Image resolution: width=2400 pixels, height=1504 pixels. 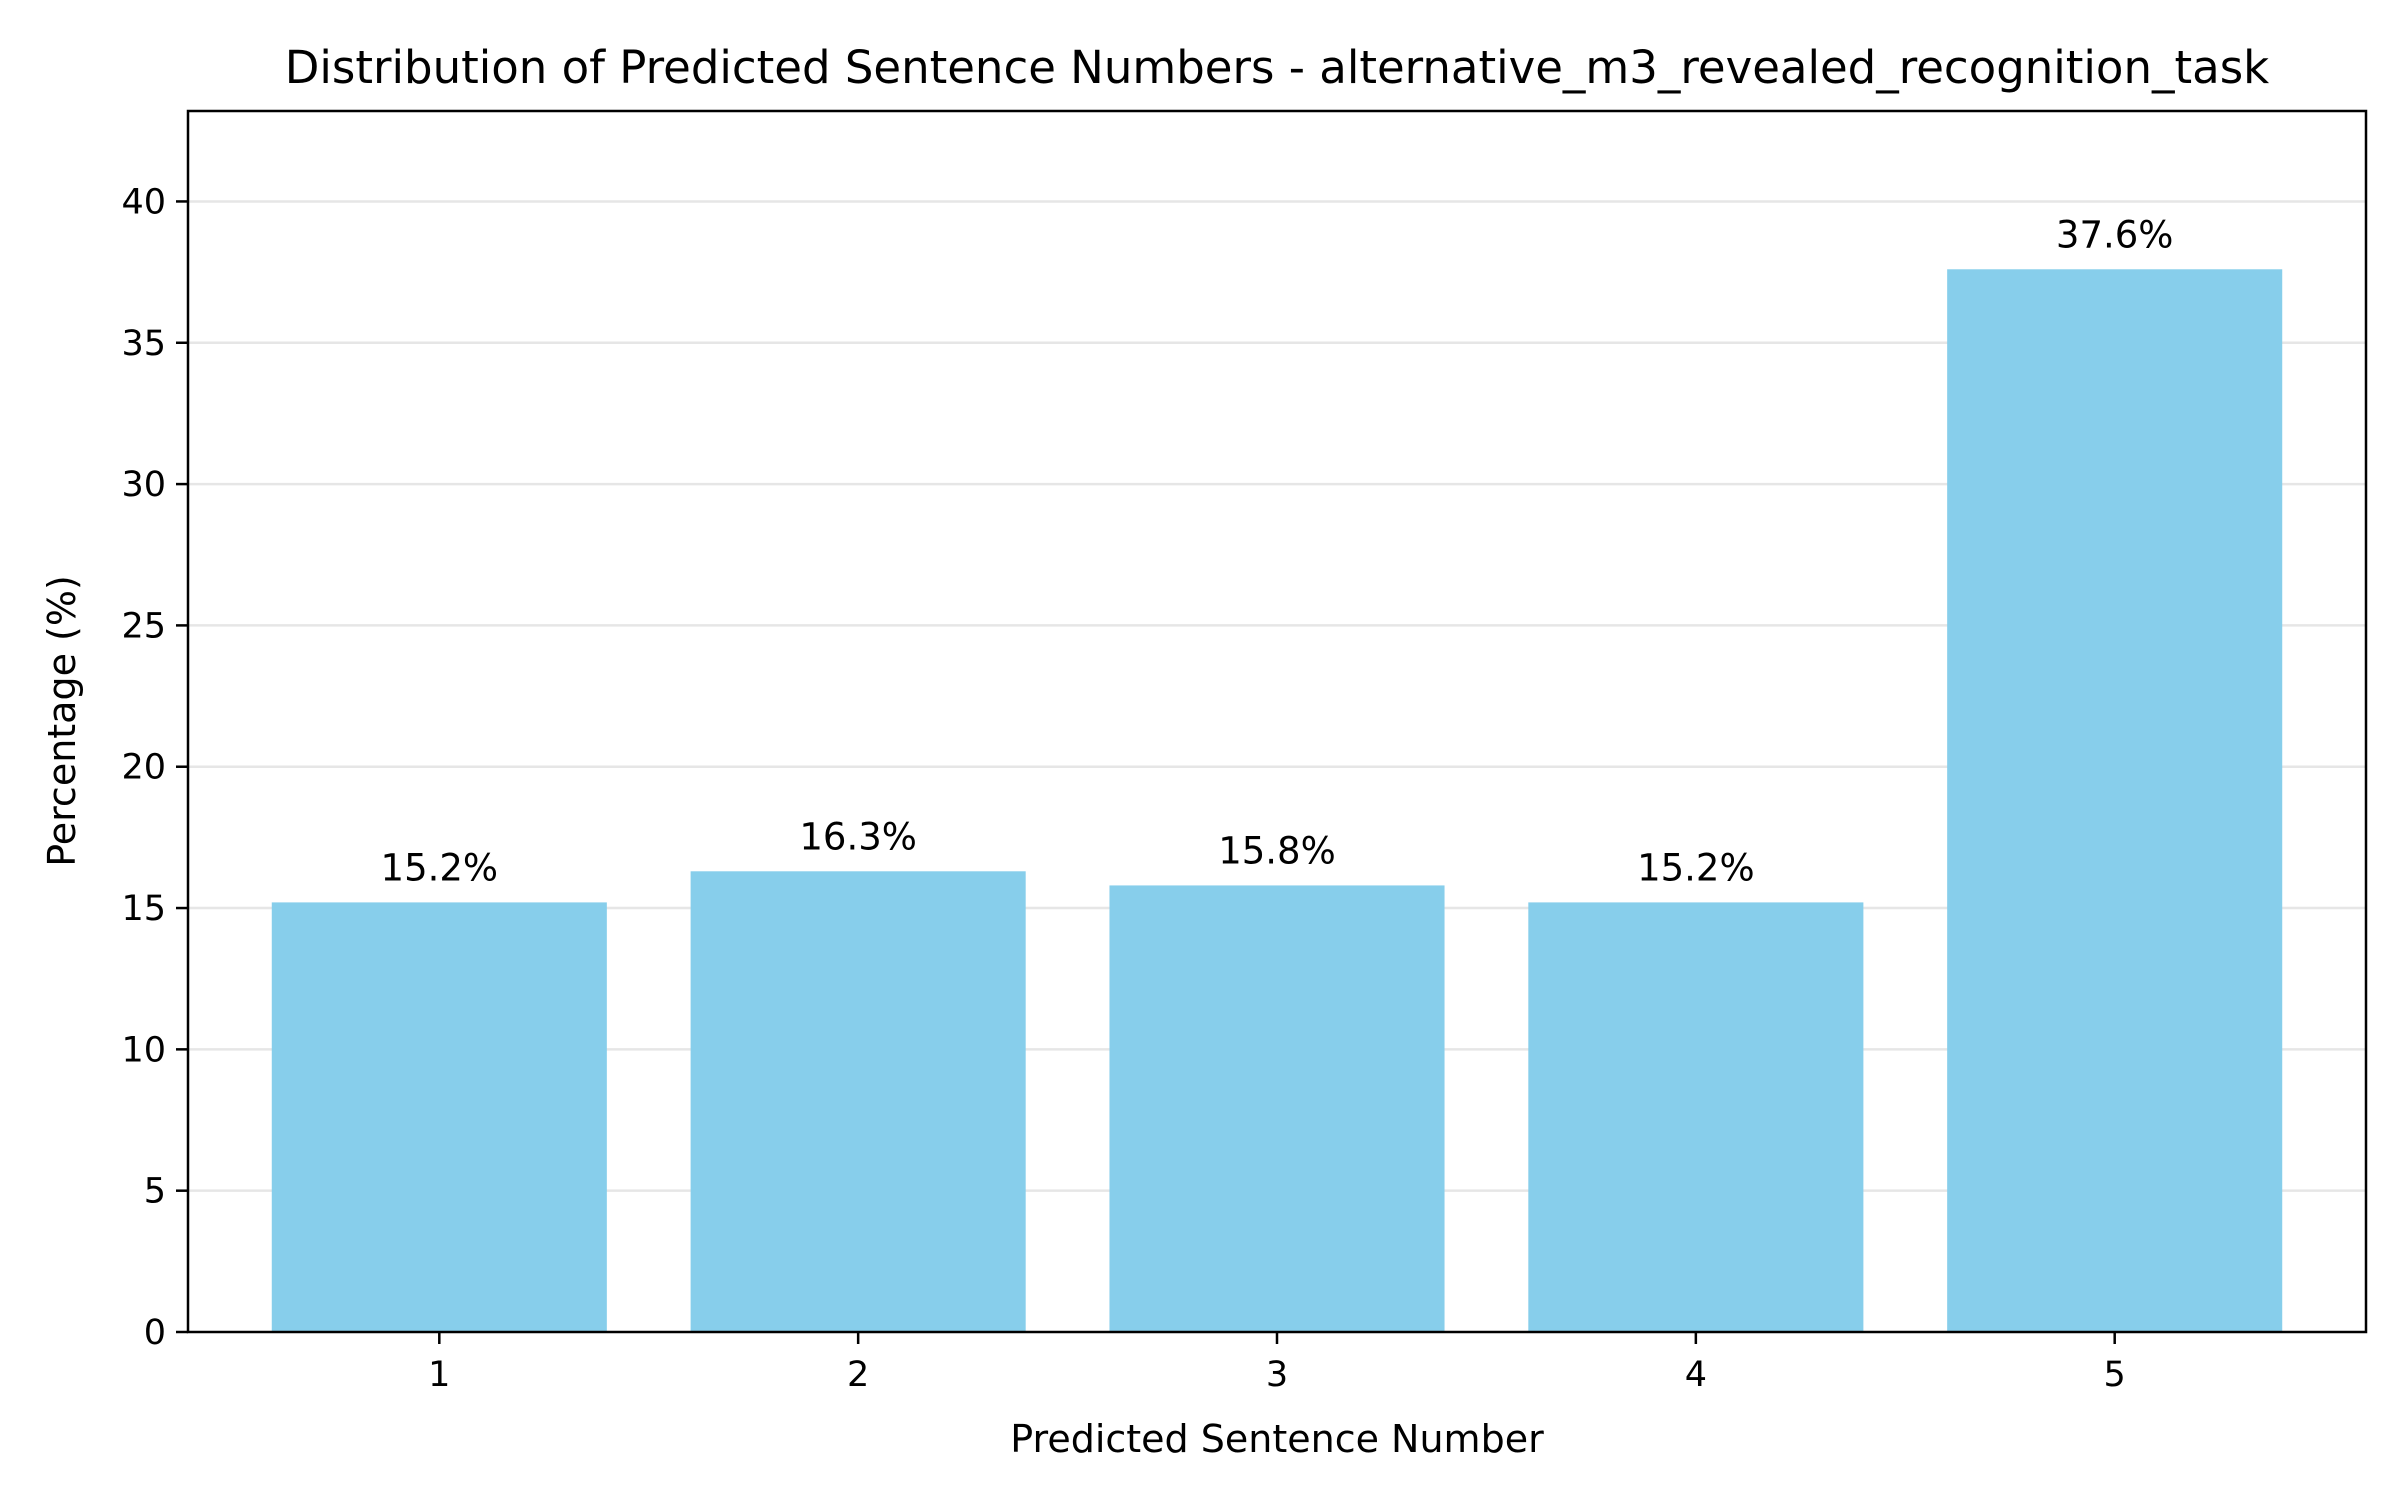 I want to click on data-label-3: 15.8%, so click(x=1277, y=850).